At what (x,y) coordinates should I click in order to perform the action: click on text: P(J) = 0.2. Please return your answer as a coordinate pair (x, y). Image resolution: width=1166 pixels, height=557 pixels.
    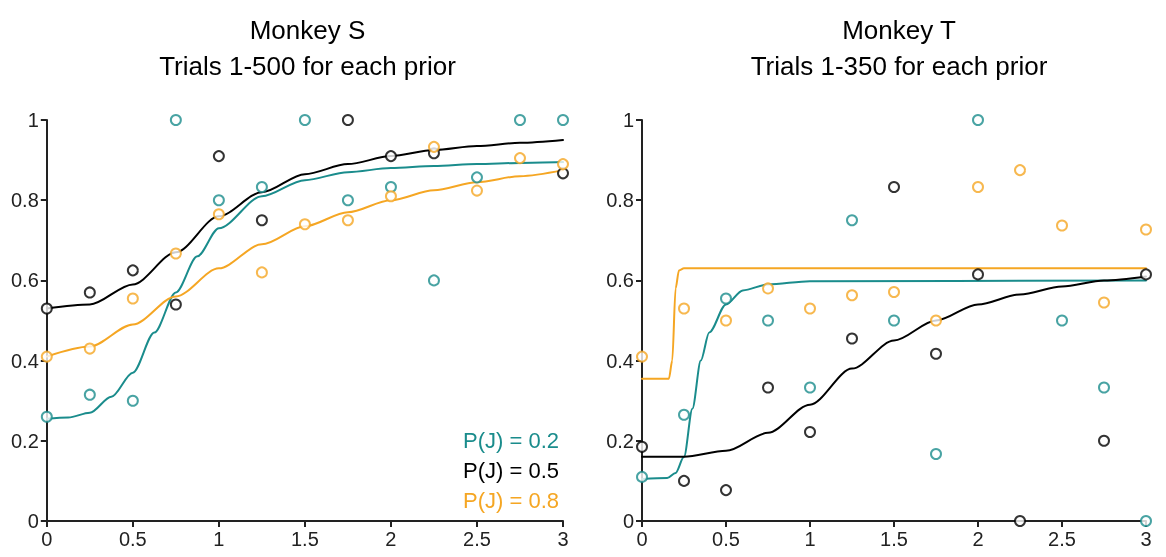
    Looking at the image, I should click on (511, 440).